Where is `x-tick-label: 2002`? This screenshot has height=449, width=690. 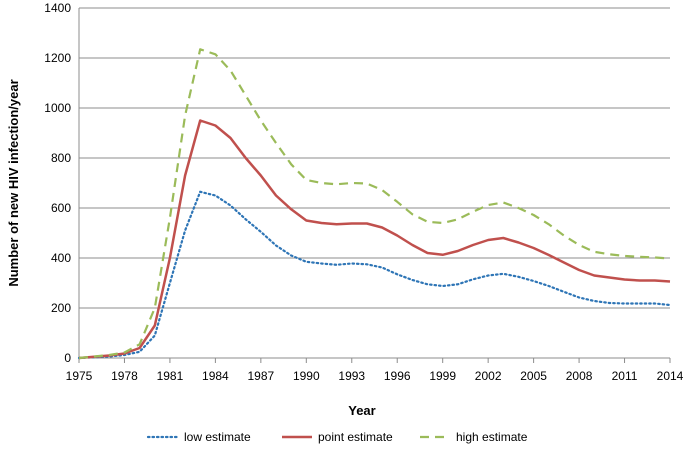
x-tick-label: 2002 is located at coordinates (488, 376).